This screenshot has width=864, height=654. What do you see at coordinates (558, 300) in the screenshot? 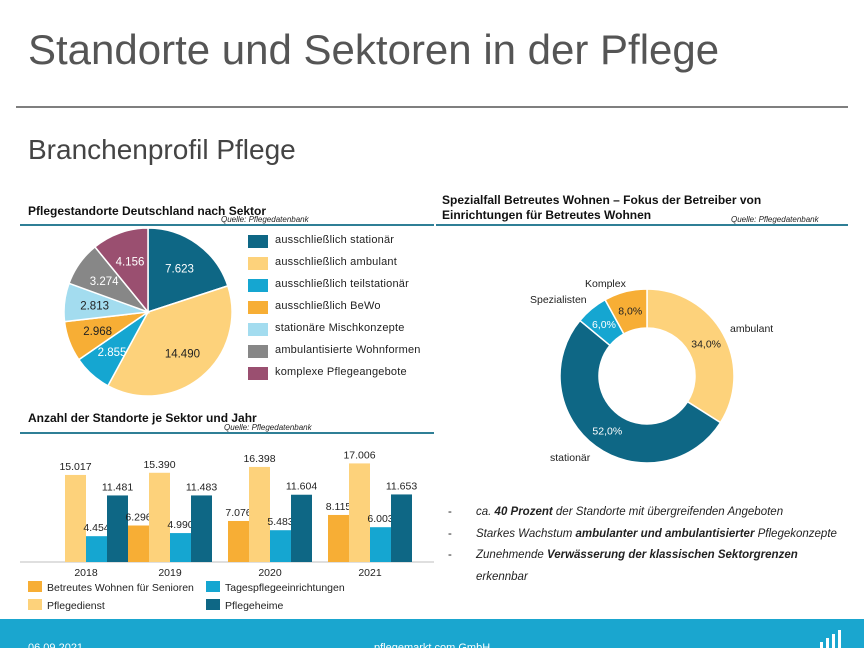
I see `donut-category-label: Spezialisten` at bounding box center [558, 300].